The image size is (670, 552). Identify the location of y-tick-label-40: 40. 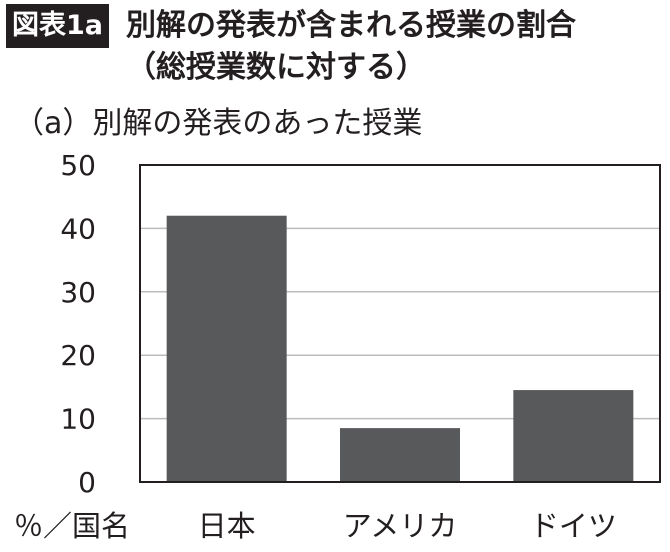
(78, 228).